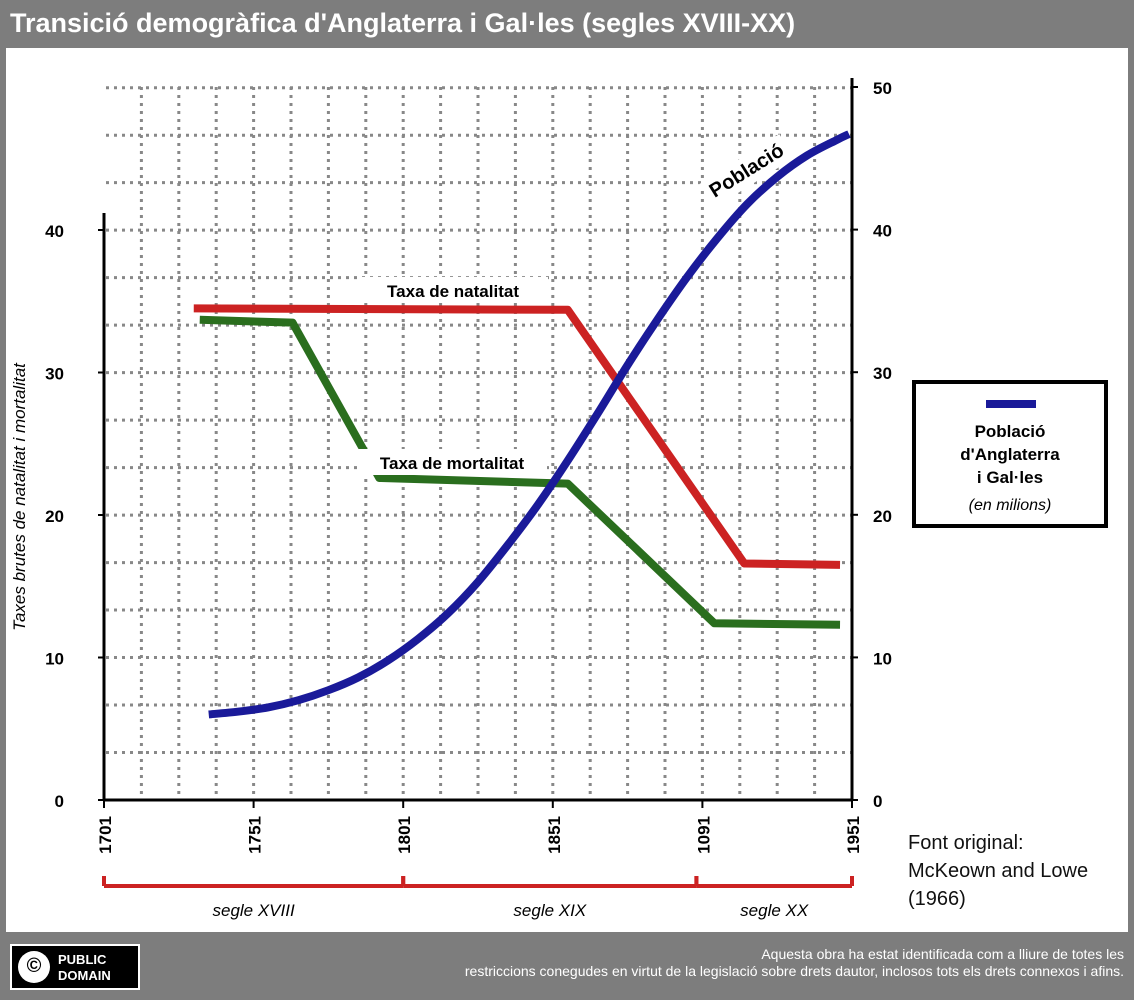 The height and width of the screenshot is (1000, 1134). I want to click on right-tick-label: 50, so click(882, 88).